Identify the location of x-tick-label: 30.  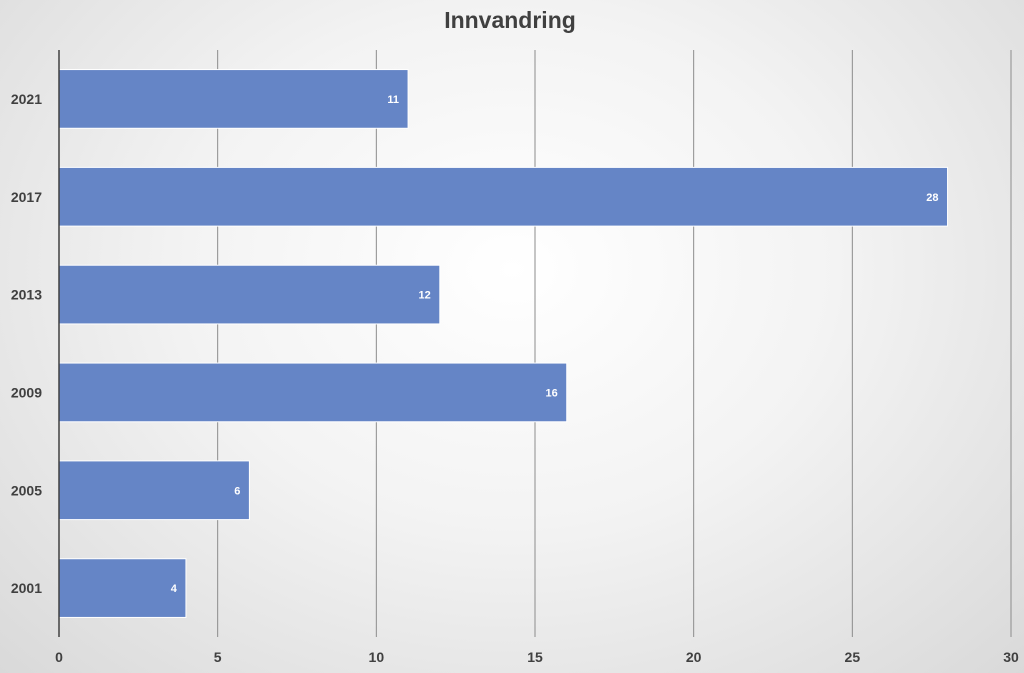
(1011, 657).